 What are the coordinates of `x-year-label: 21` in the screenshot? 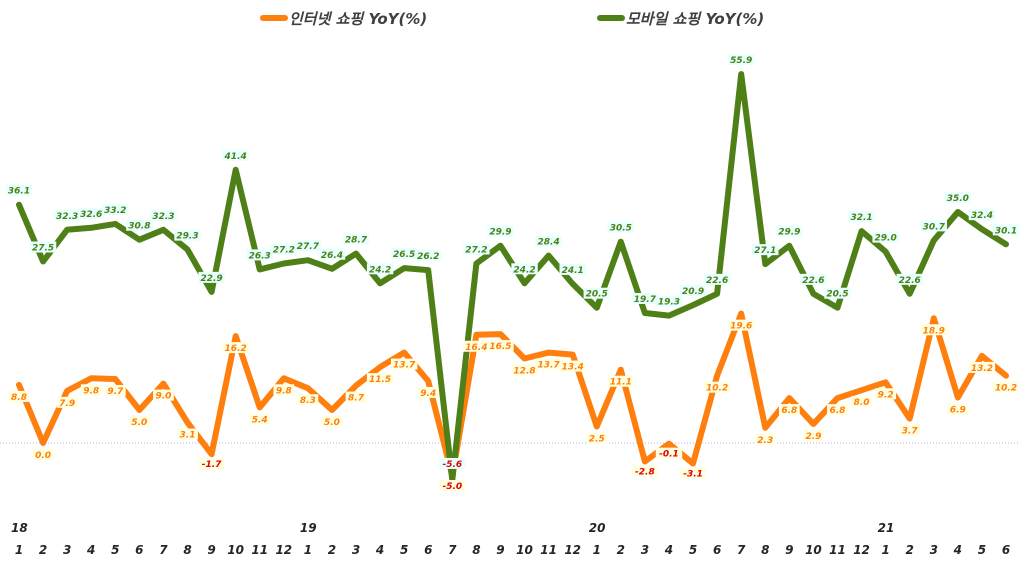 It's located at (886, 528).